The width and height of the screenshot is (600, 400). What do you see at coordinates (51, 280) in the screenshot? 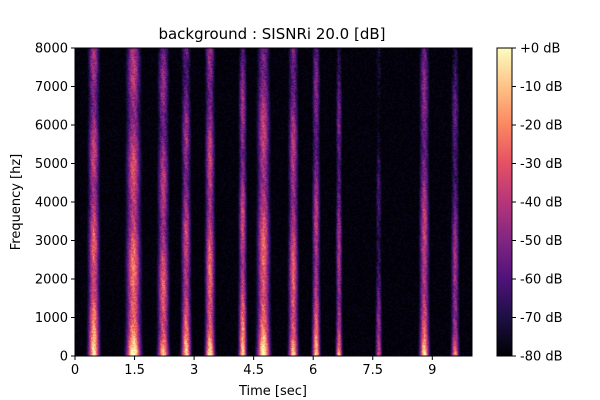
I see `y-tick-label: 2000` at bounding box center [51, 280].